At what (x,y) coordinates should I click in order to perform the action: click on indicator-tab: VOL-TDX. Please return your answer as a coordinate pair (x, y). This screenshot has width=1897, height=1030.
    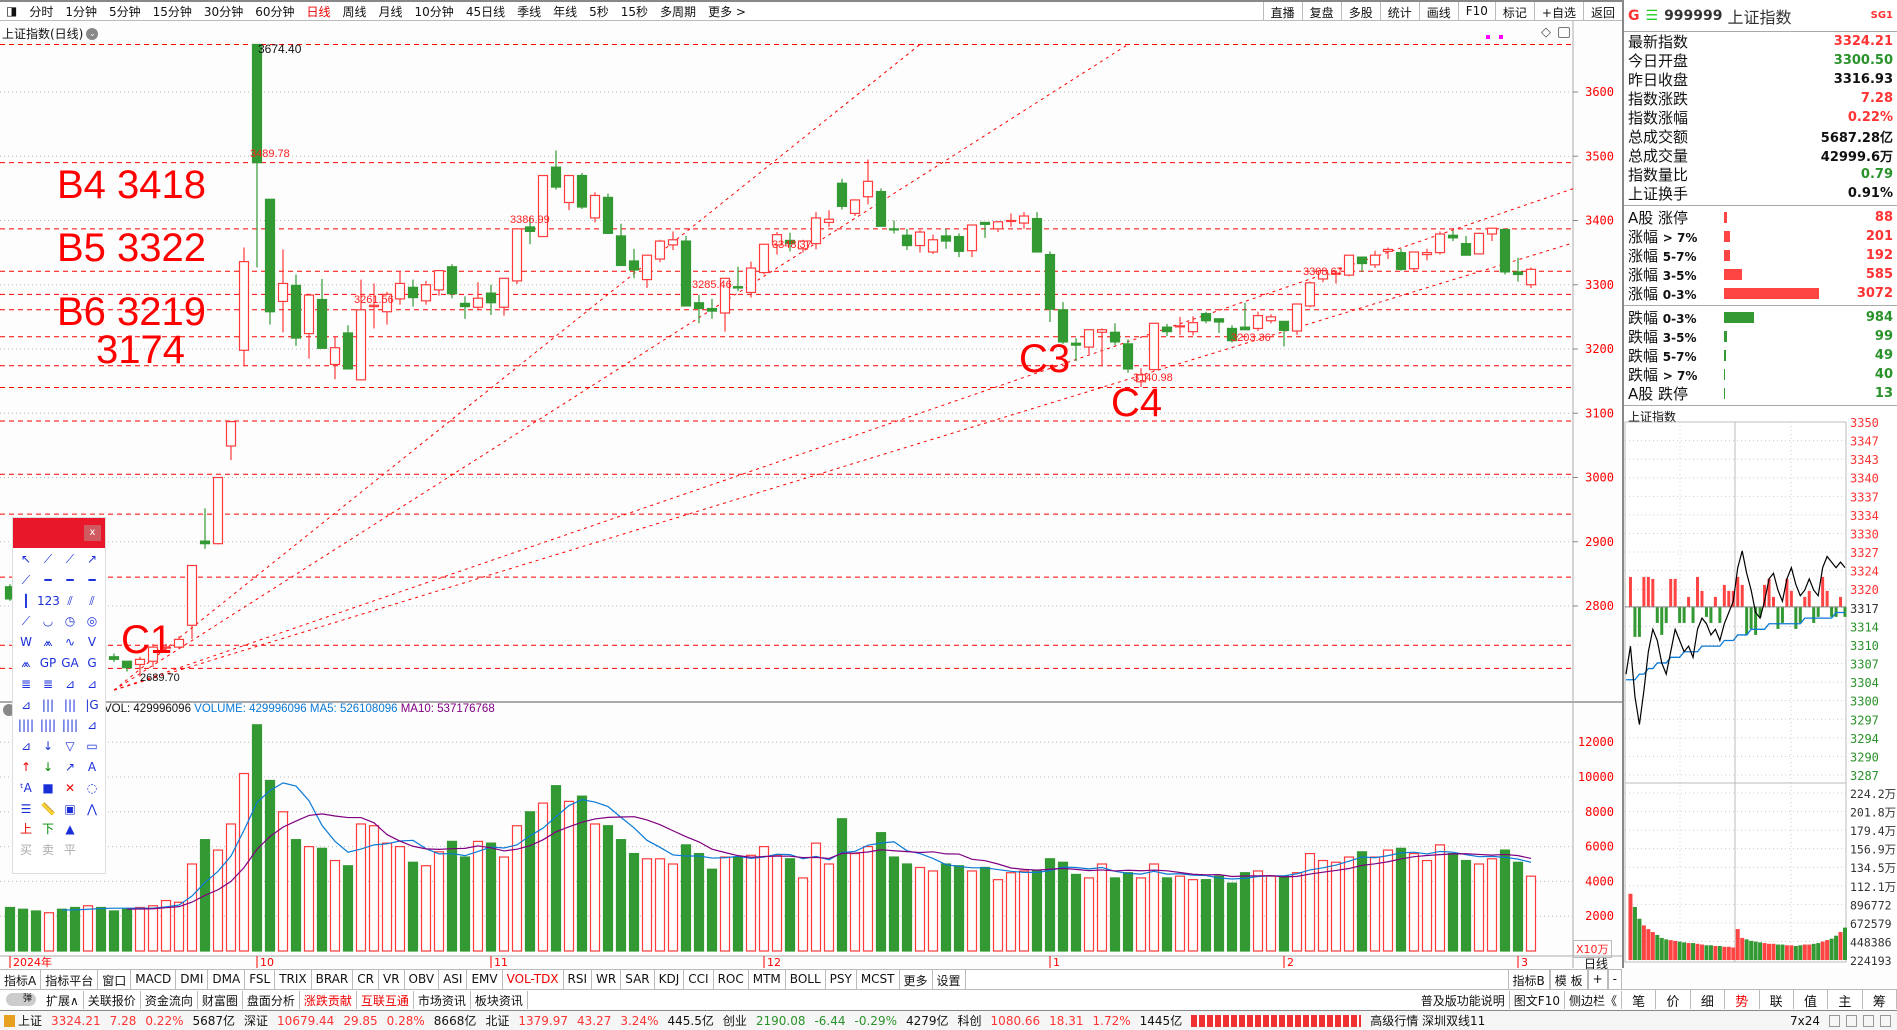
    Looking at the image, I should click on (533, 979).